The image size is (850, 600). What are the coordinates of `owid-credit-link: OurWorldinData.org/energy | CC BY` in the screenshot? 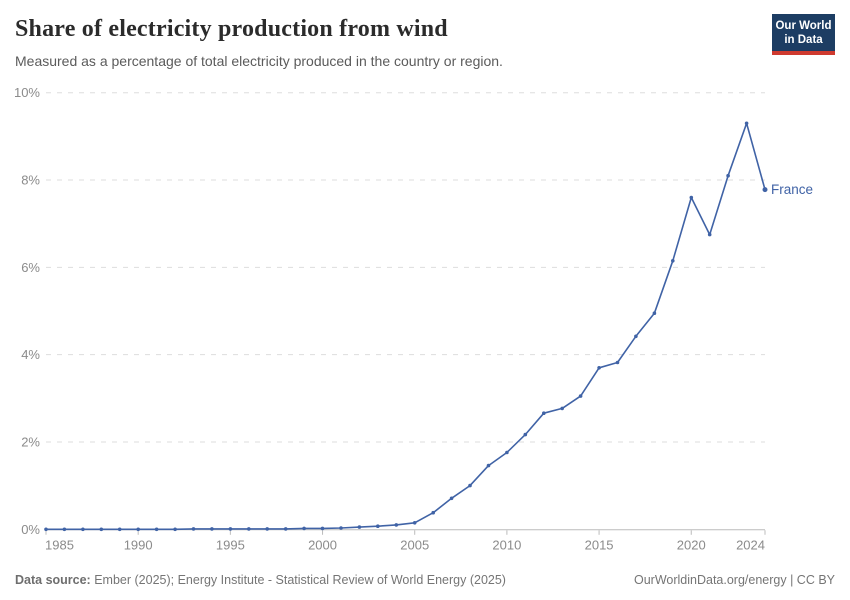 It's located at (734, 580).